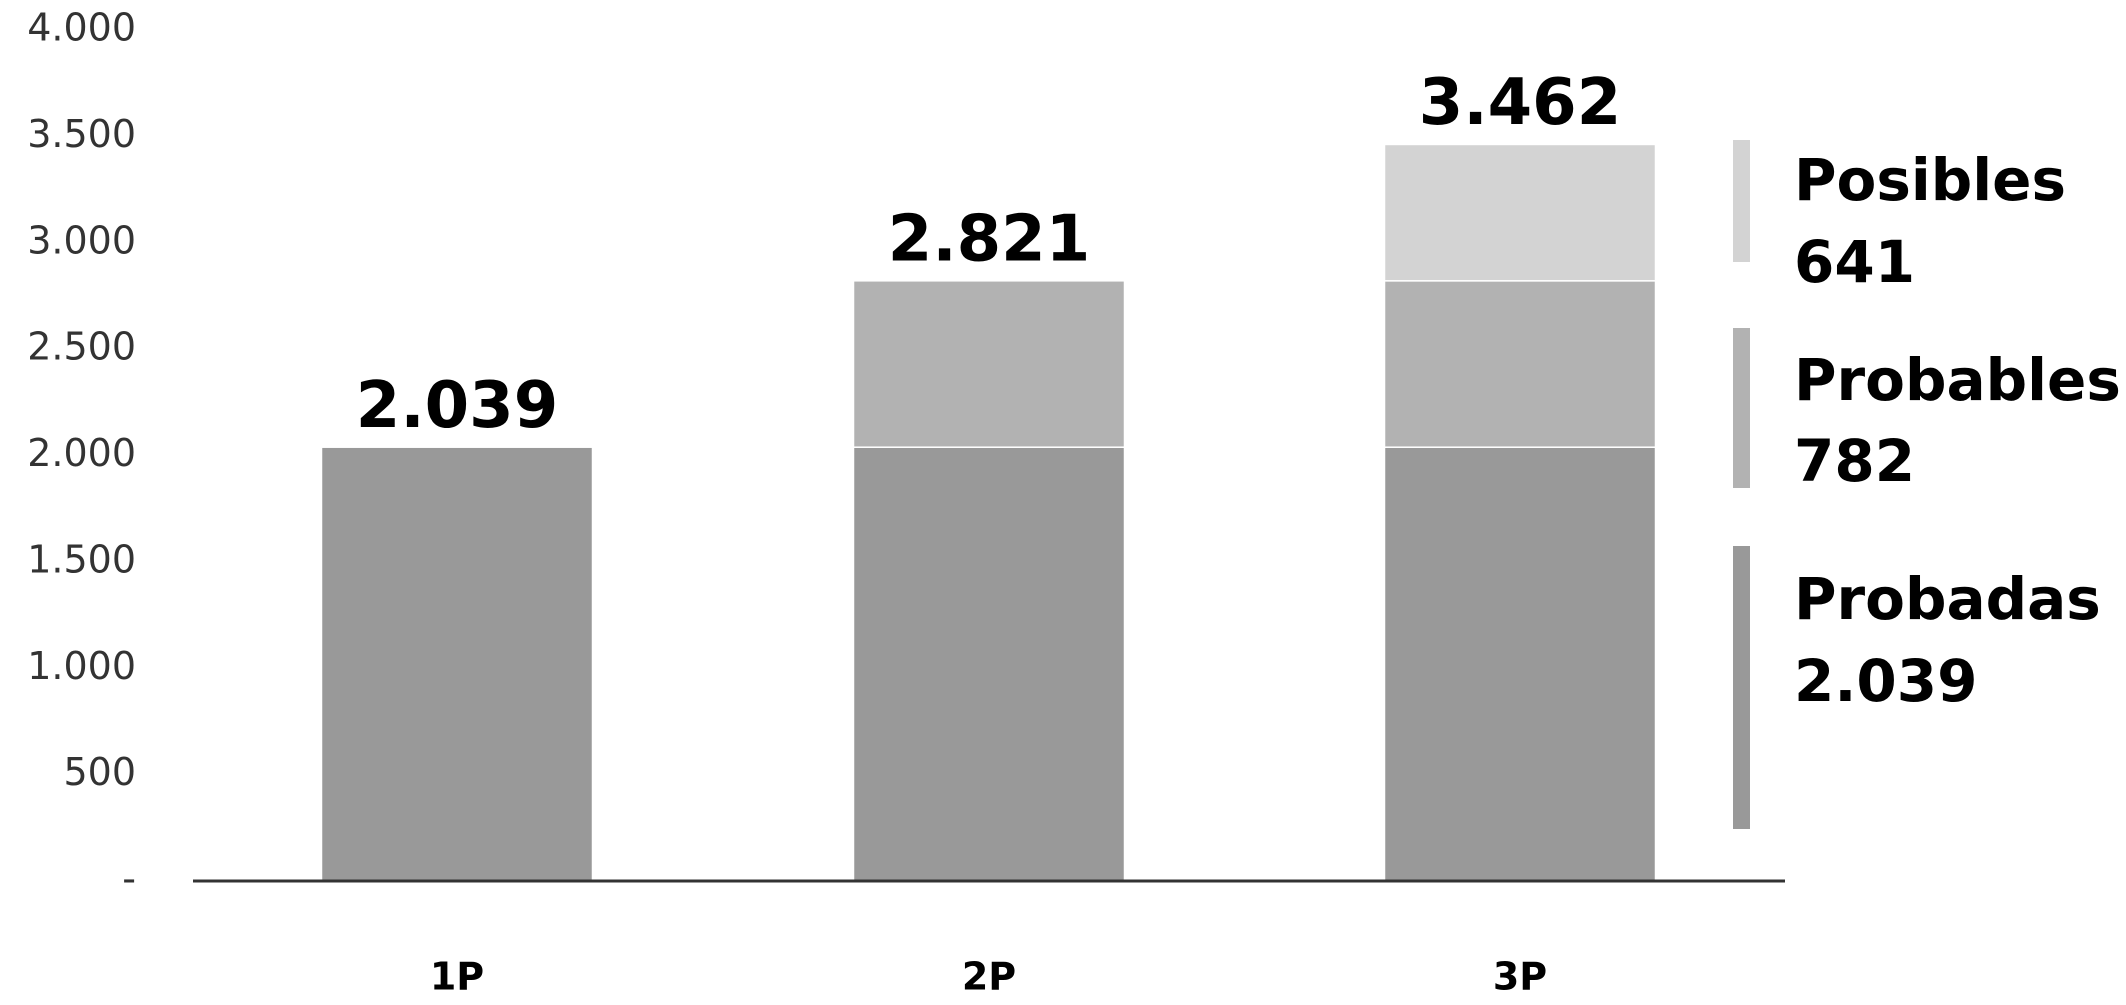  I want to click on y-tick-label: 2.500, so click(81, 347).